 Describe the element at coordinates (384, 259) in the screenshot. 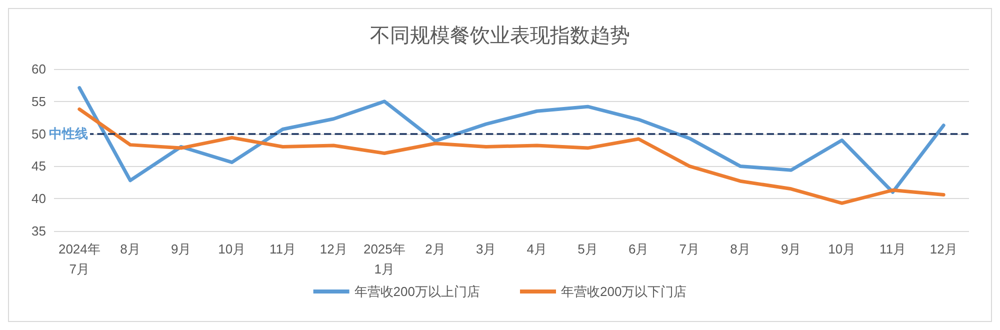

I see `x-tick-label: 2025年 1月` at that location.